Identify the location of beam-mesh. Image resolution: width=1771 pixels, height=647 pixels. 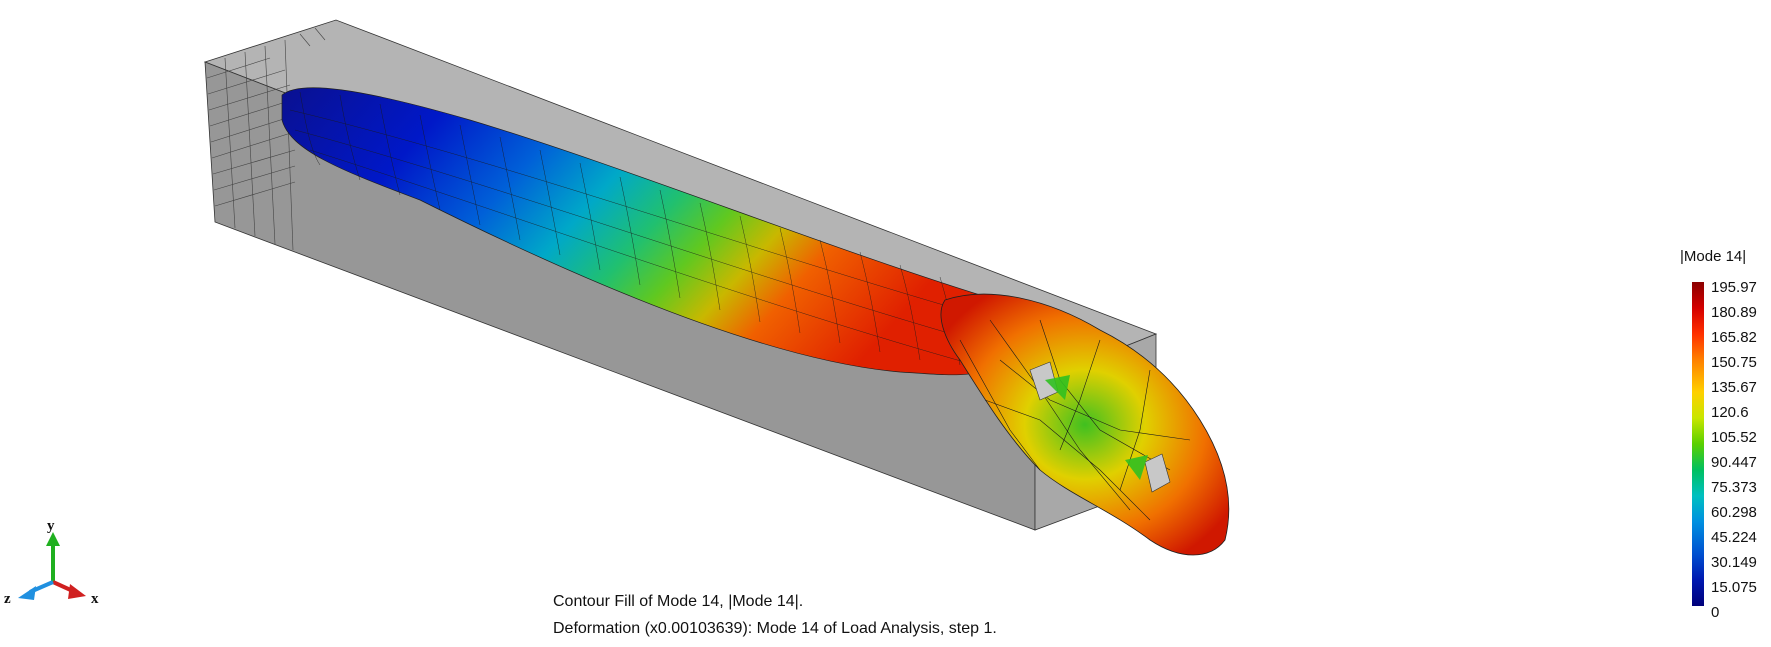
(266, 139).